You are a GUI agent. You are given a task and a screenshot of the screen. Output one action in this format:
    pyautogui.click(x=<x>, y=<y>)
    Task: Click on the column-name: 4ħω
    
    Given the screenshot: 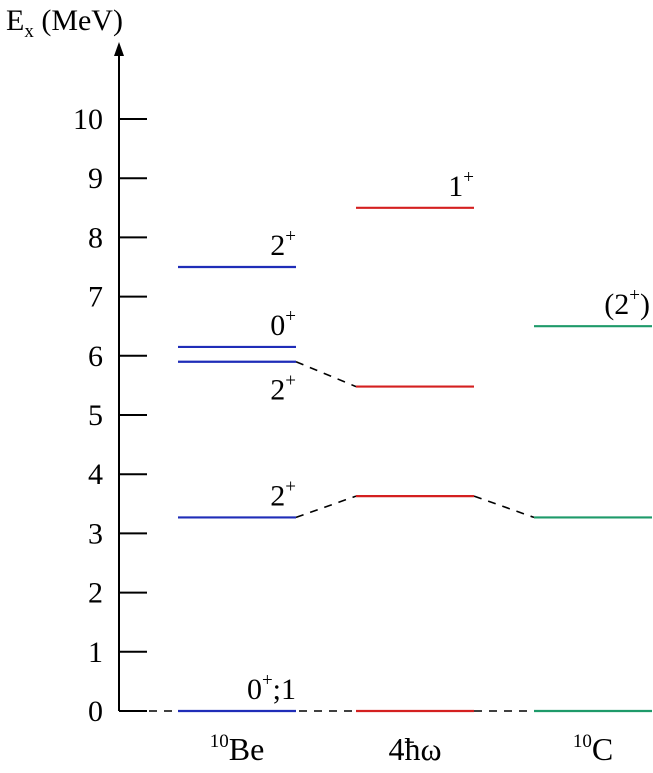 What is the action you would take?
    pyautogui.click(x=414, y=749)
    